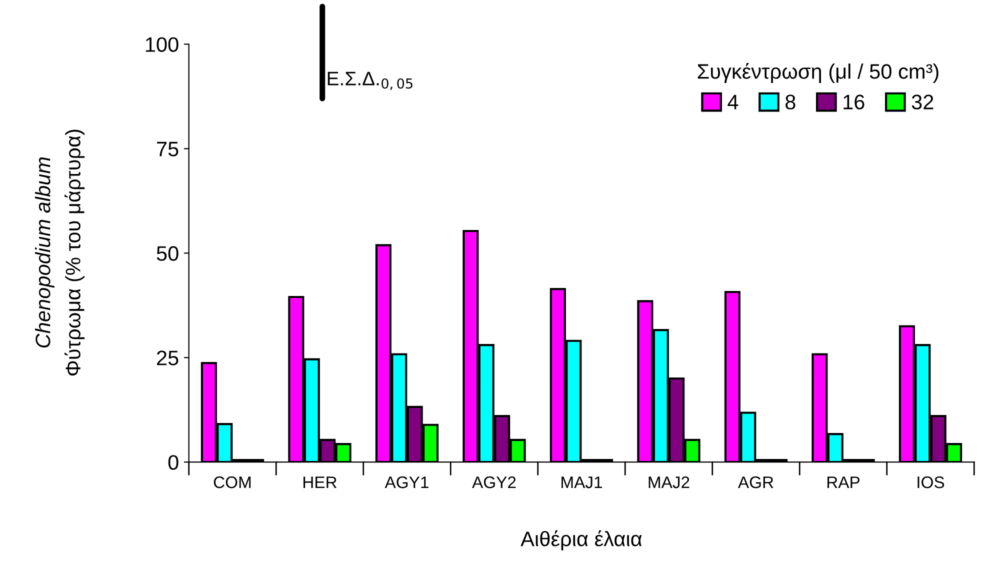 The width and height of the screenshot is (994, 574). Describe the element at coordinates (167, 253) in the screenshot. I see `y-tick-label: 50` at that location.